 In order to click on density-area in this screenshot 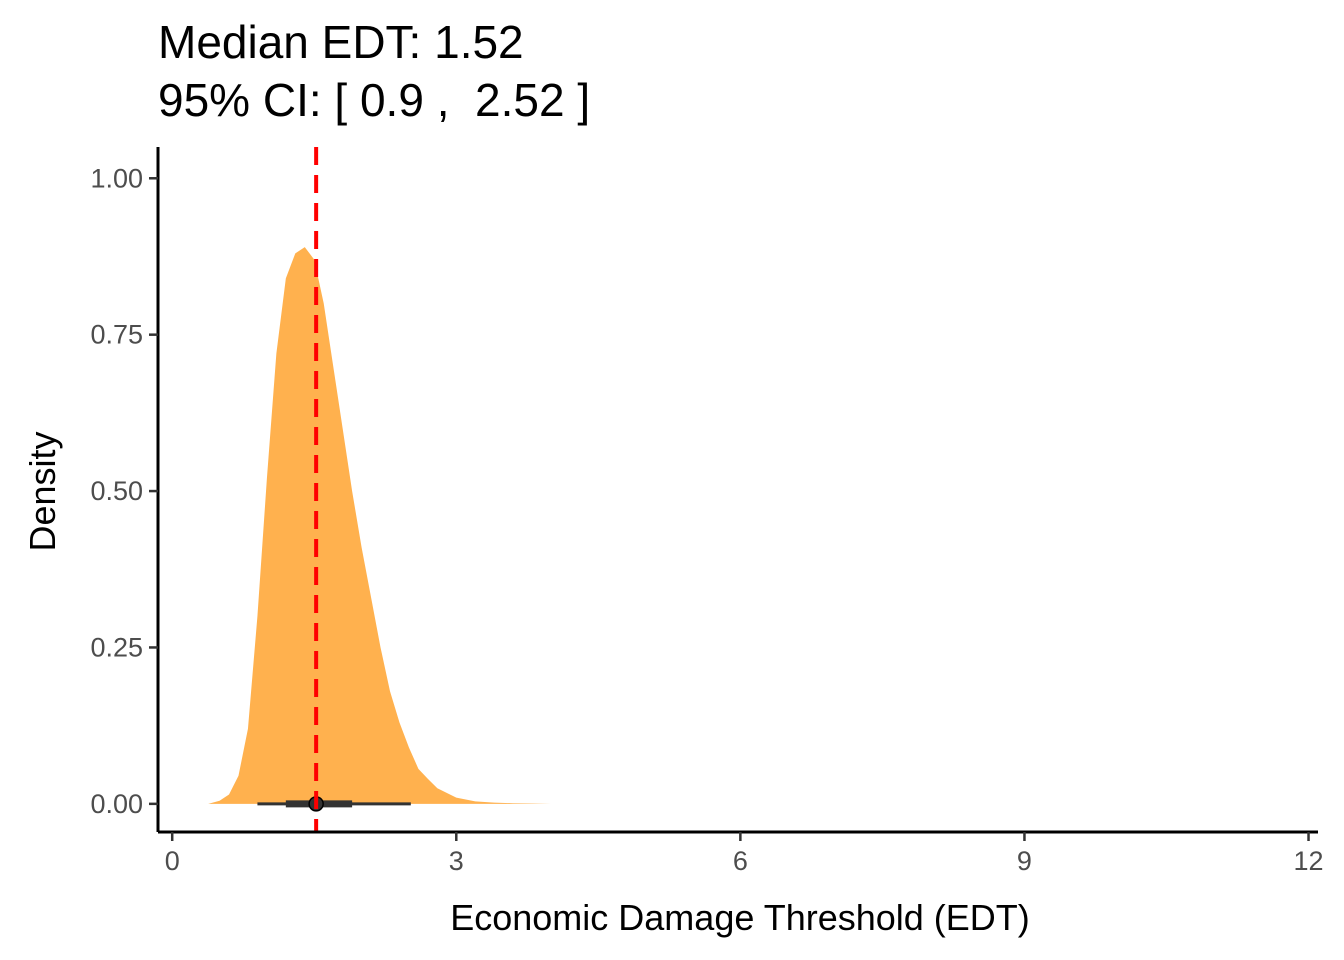, I will do `click(379, 525)`.